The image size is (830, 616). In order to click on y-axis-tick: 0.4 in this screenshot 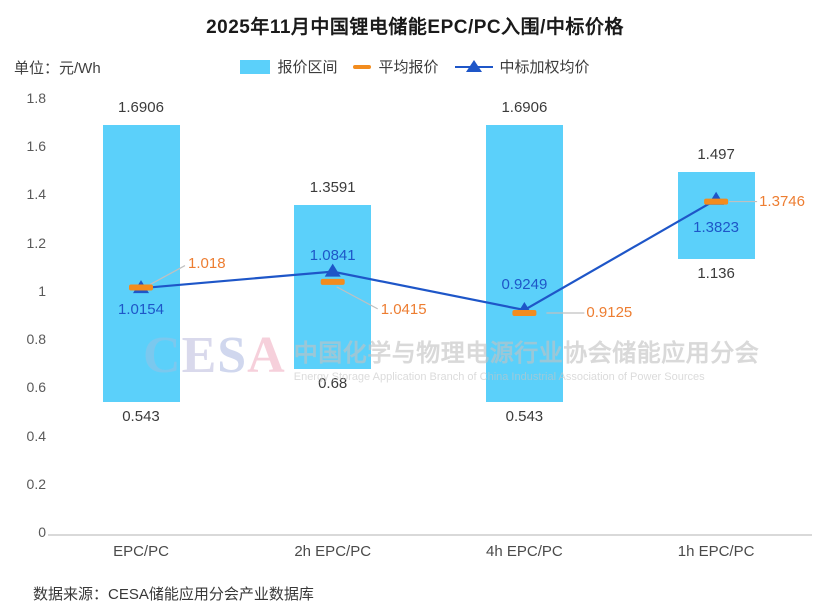, I will do `click(36, 435)`.